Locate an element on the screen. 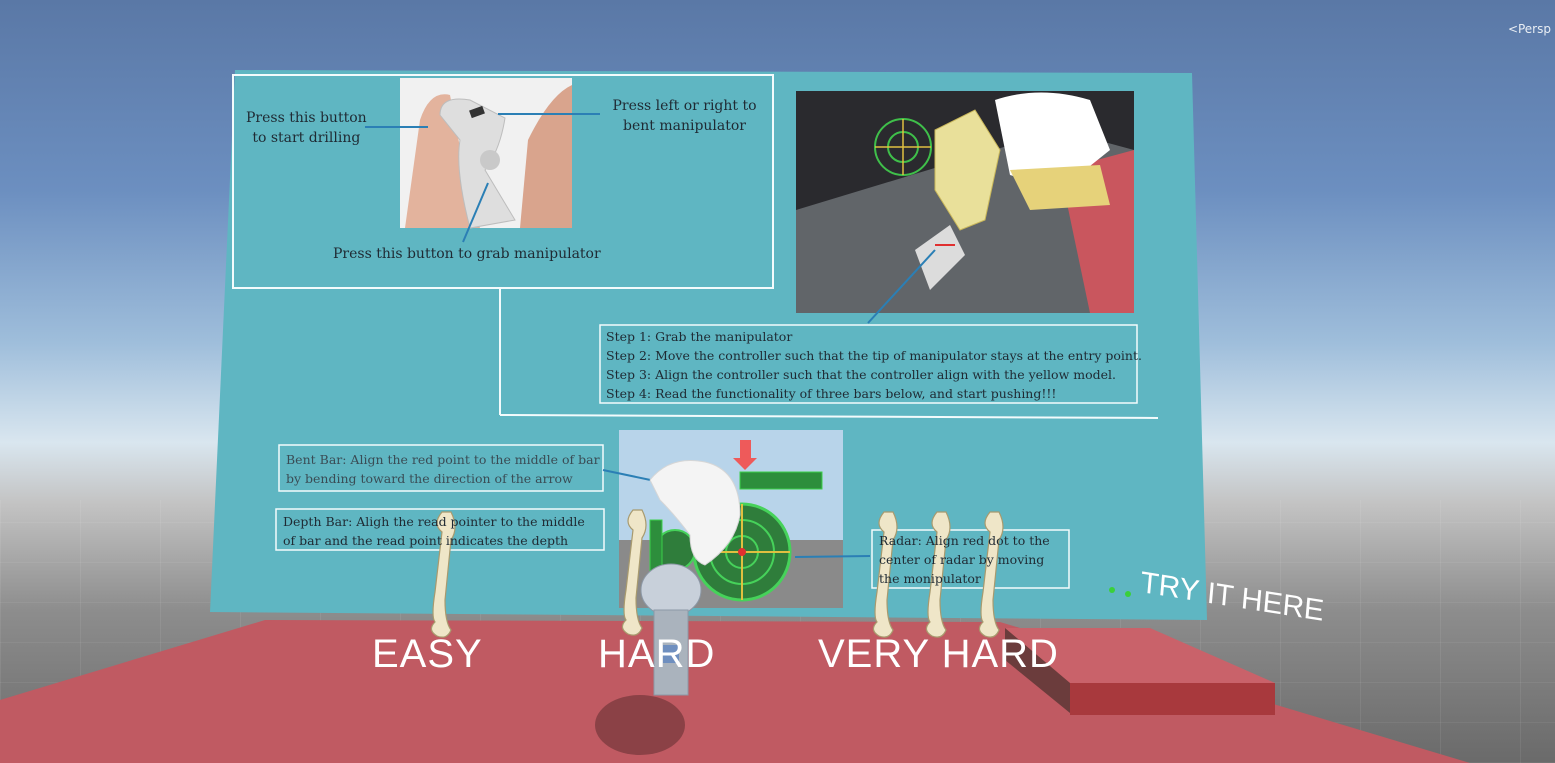 The image size is (1555, 763). drill-manipulator is located at coordinates (671, 629).